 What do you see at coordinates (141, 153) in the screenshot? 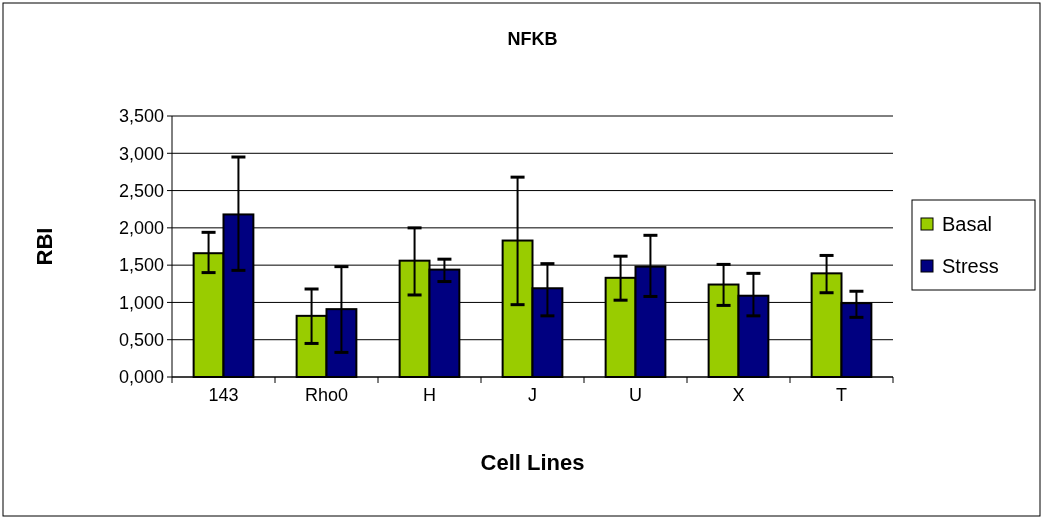
I see `y-tick-label: 3,000` at bounding box center [141, 153].